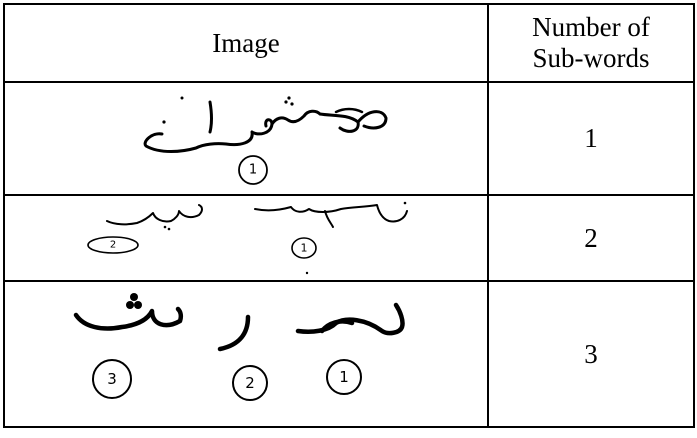 The image size is (697, 438). I want to click on header-number-of-sub-words: Number of Sub-words, so click(591, 43).